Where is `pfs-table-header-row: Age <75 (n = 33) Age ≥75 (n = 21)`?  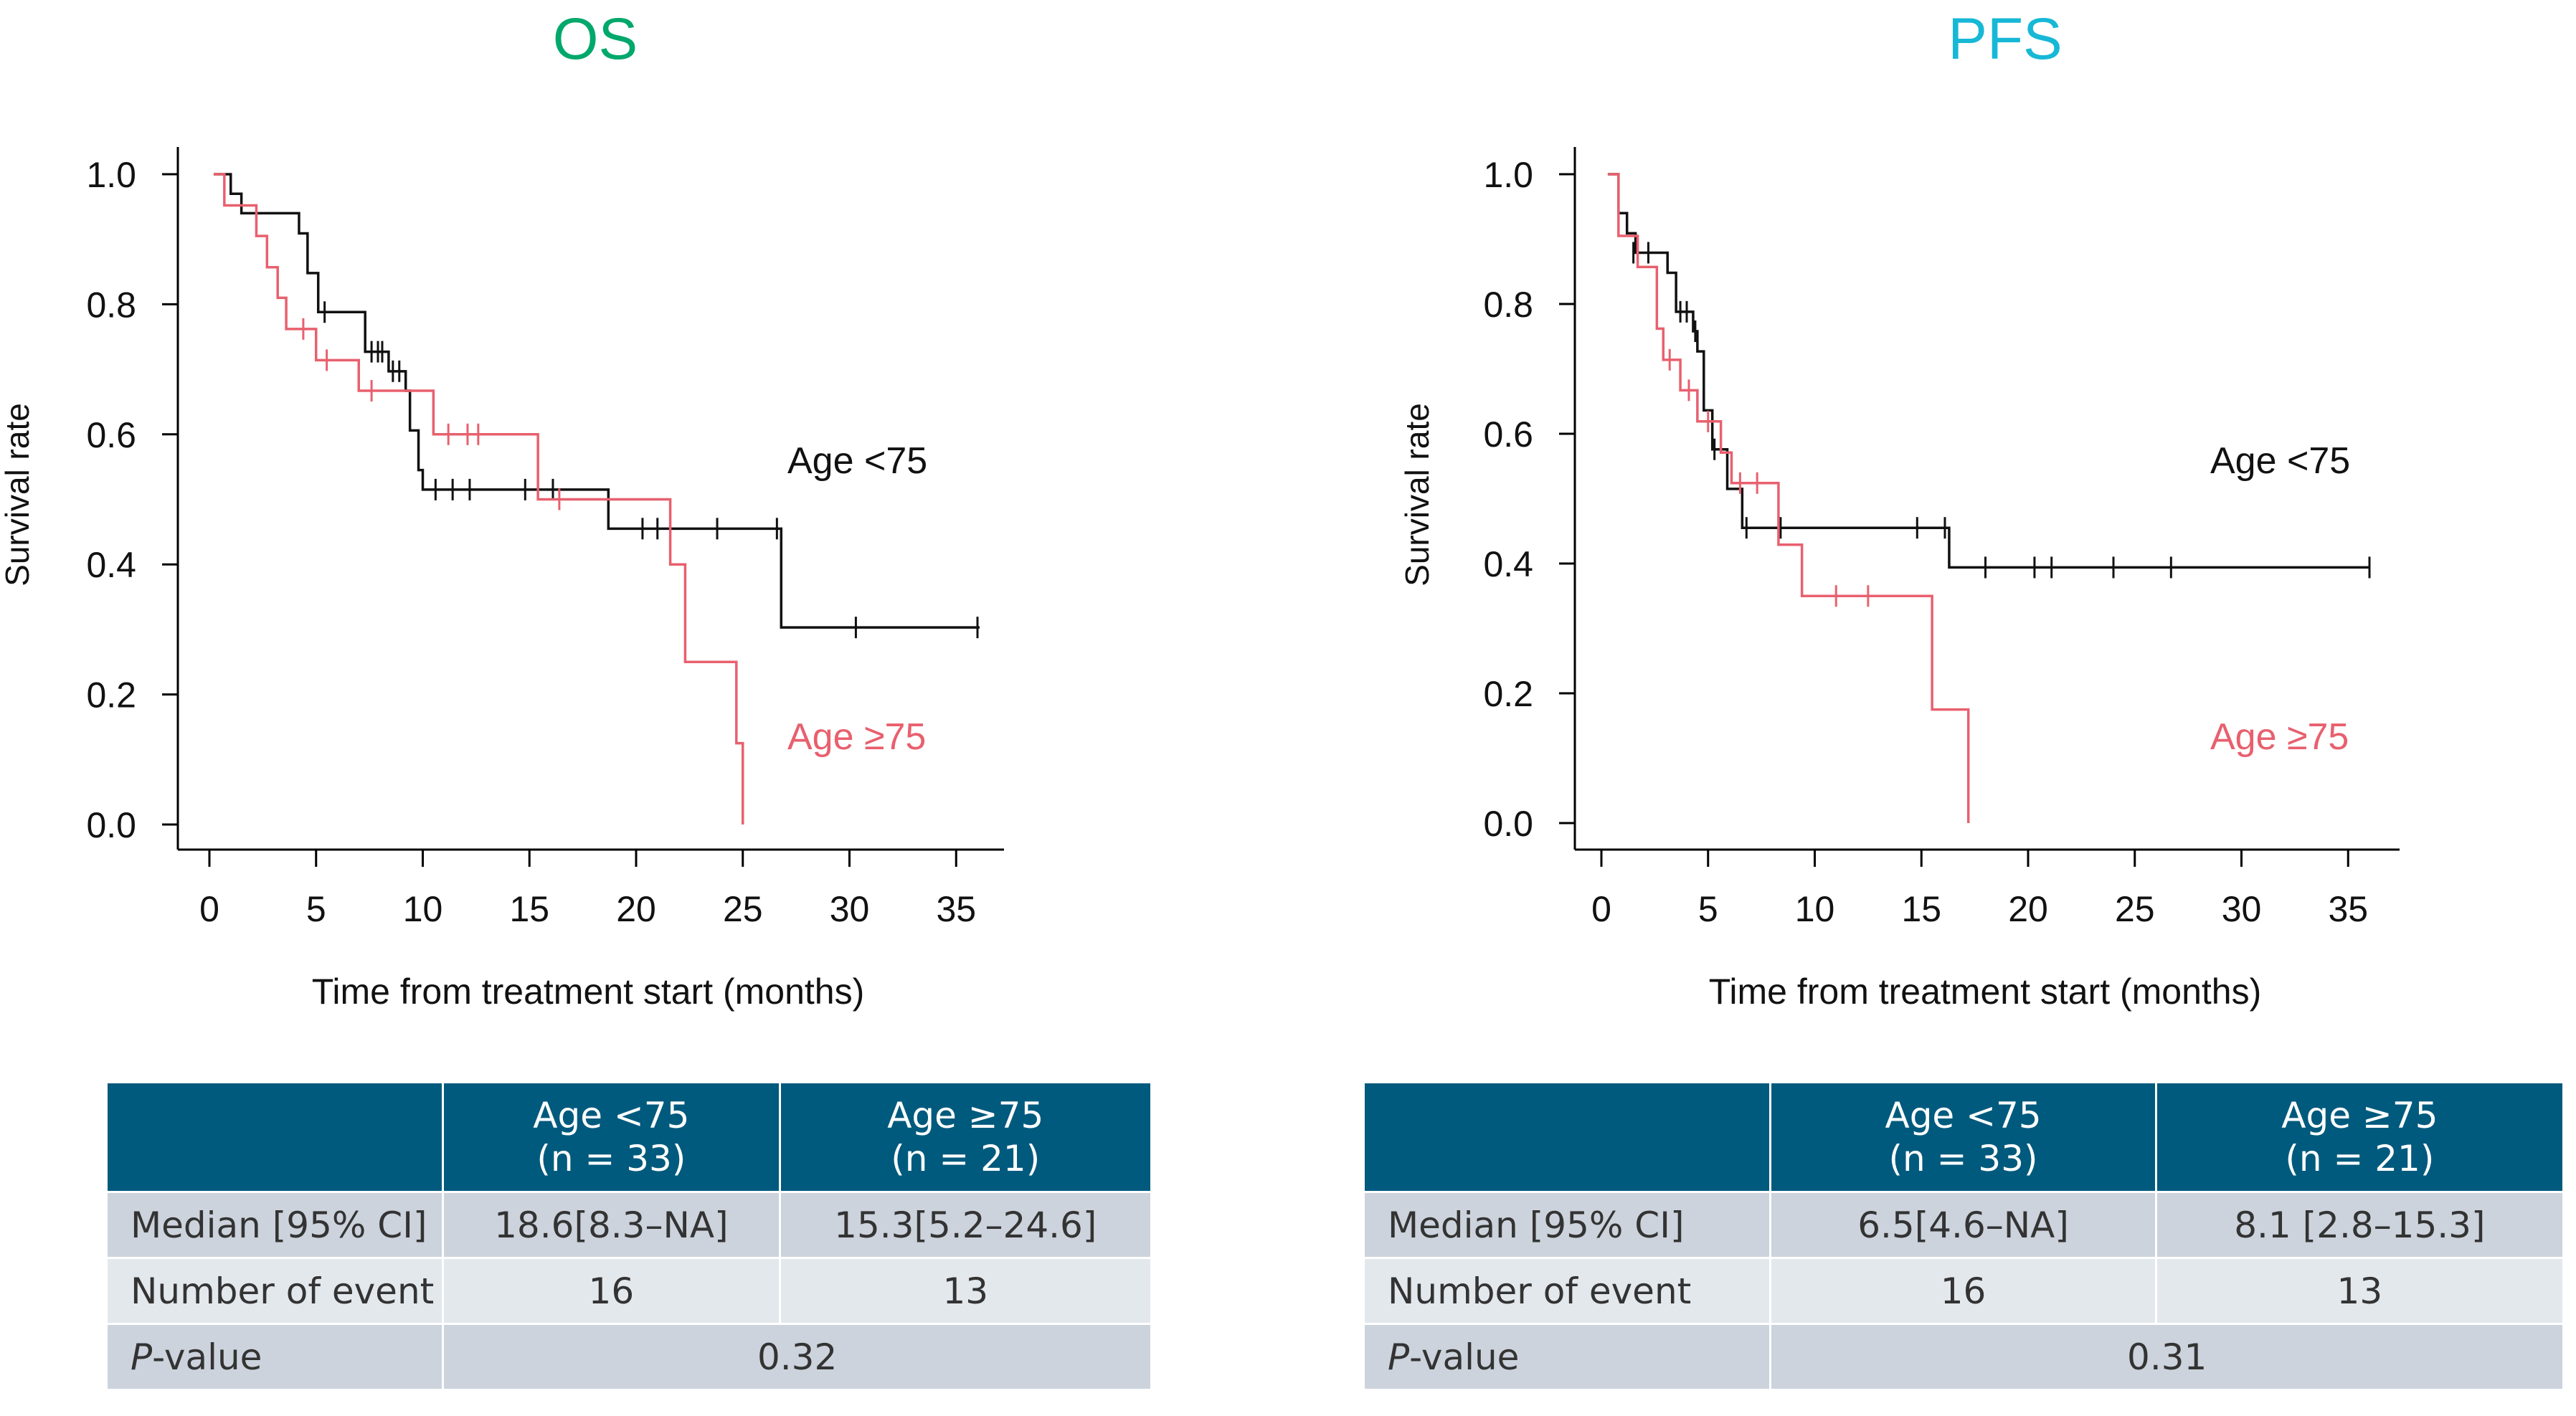 pfs-table-header-row: Age <75 (n = 33) Age ≥75 (n = 21) is located at coordinates (1963, 1137).